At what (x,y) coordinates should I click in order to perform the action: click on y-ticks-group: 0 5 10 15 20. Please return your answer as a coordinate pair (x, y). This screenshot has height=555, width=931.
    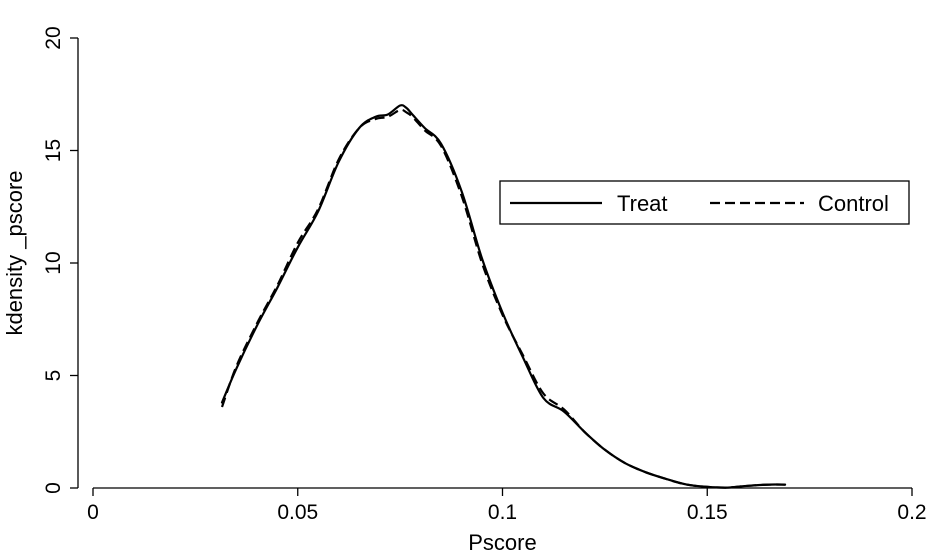
    Looking at the image, I should click on (60, 260).